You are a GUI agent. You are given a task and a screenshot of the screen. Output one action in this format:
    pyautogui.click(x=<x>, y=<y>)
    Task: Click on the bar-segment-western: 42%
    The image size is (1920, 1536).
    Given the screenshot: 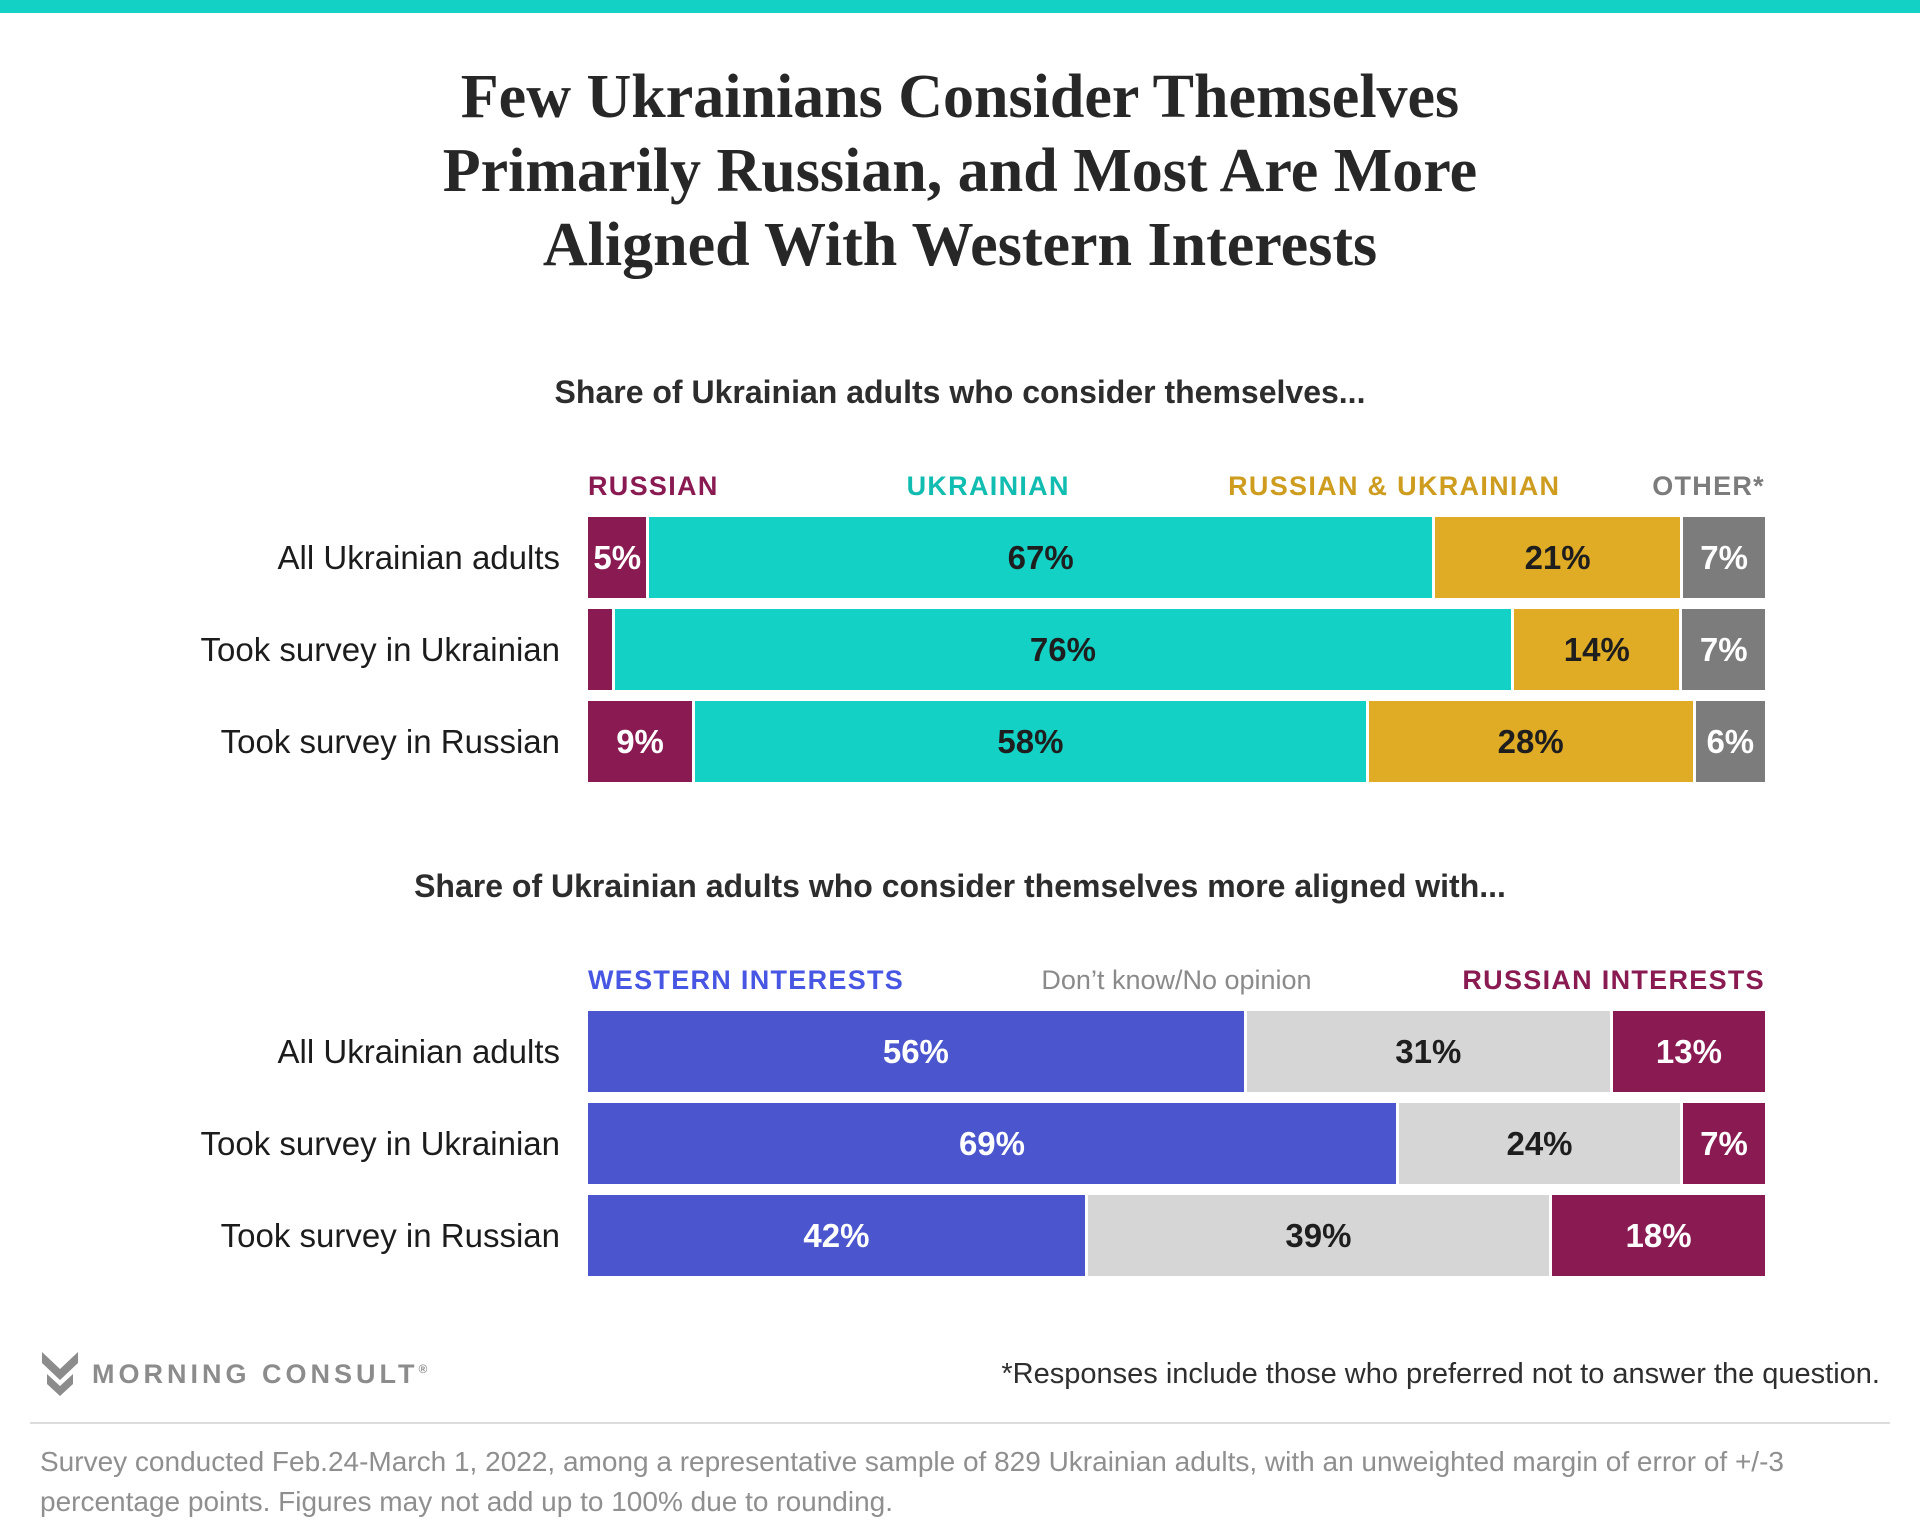 What is the action you would take?
    pyautogui.click(x=836, y=1235)
    